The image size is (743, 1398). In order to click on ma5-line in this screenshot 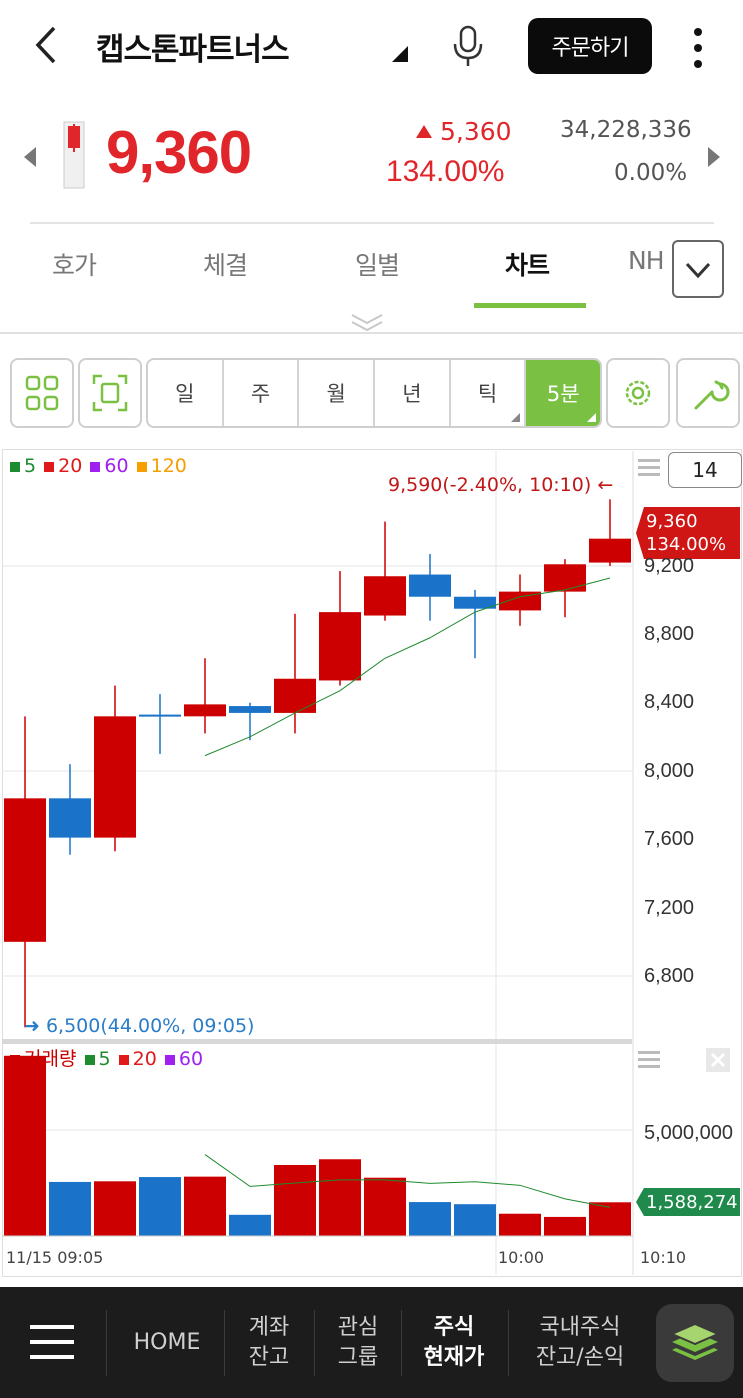, I will do `click(407, 667)`.